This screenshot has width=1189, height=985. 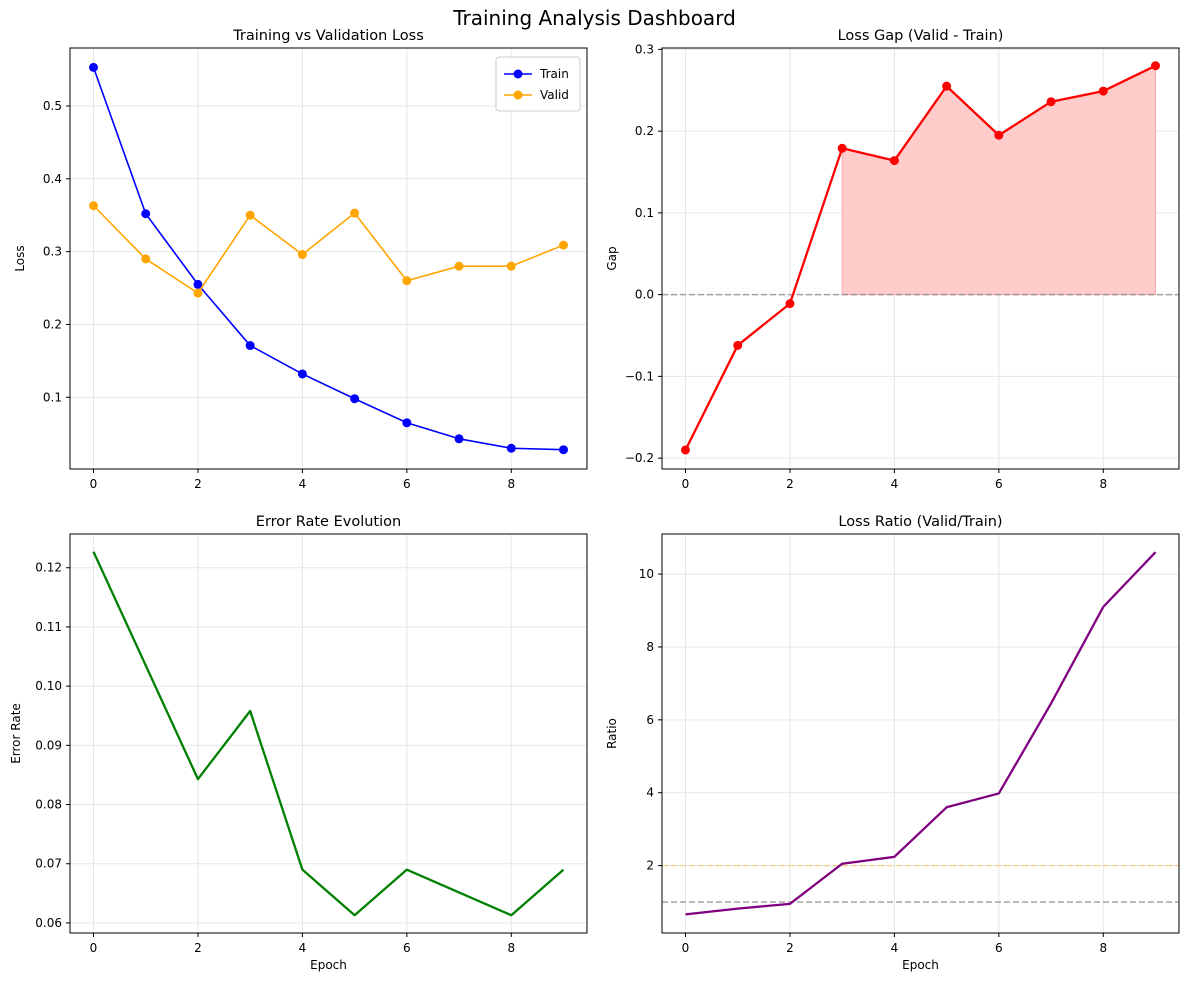 I want to click on y-tick-label: 0.10, so click(x=48, y=686).